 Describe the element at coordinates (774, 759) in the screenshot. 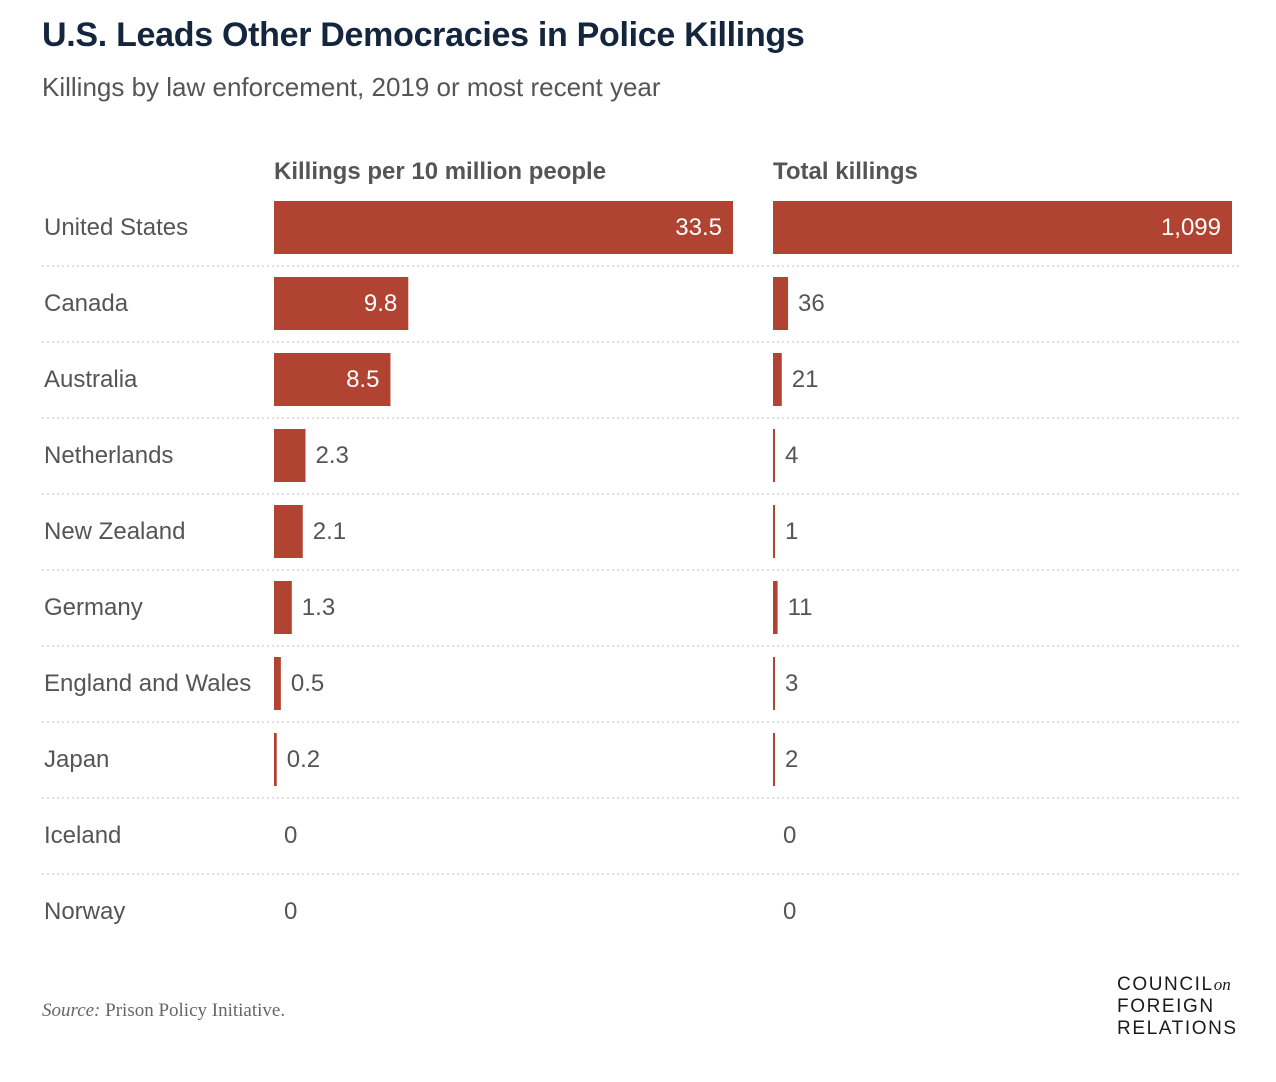

I see `bar-2-japan` at that location.